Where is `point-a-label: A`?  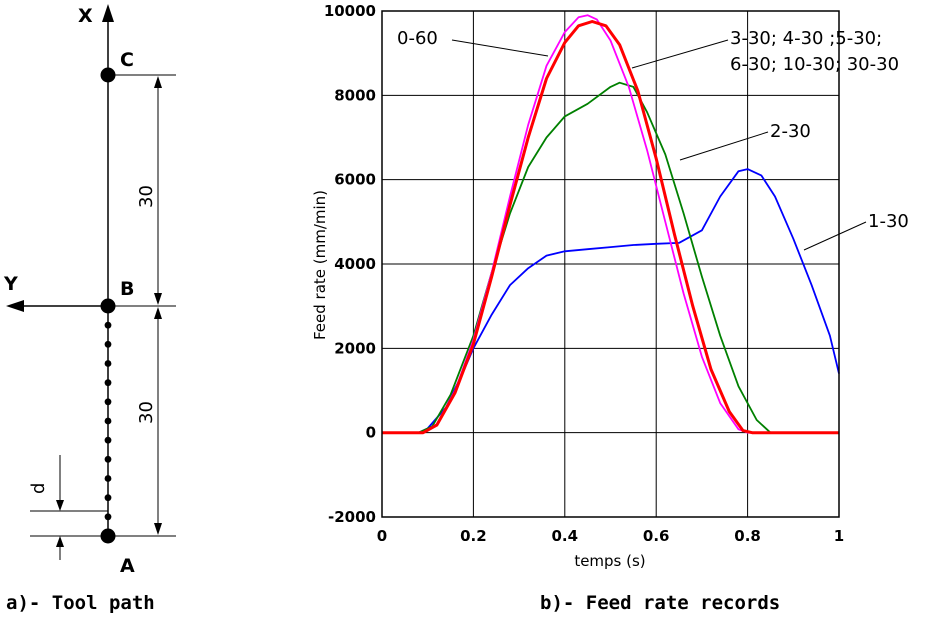 point-a-label: A is located at coordinates (127, 566).